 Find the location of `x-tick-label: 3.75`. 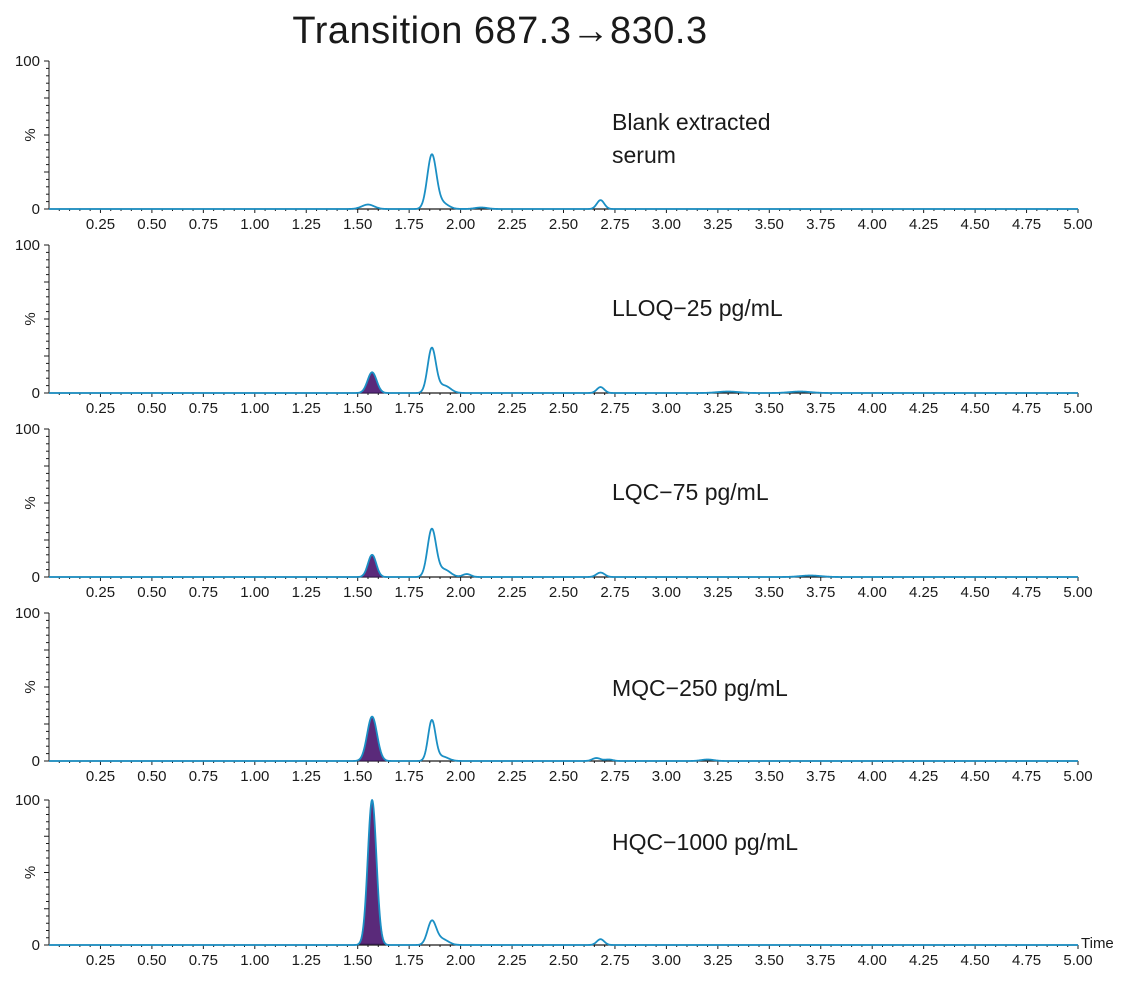

x-tick-label: 3.75 is located at coordinates (820, 960).